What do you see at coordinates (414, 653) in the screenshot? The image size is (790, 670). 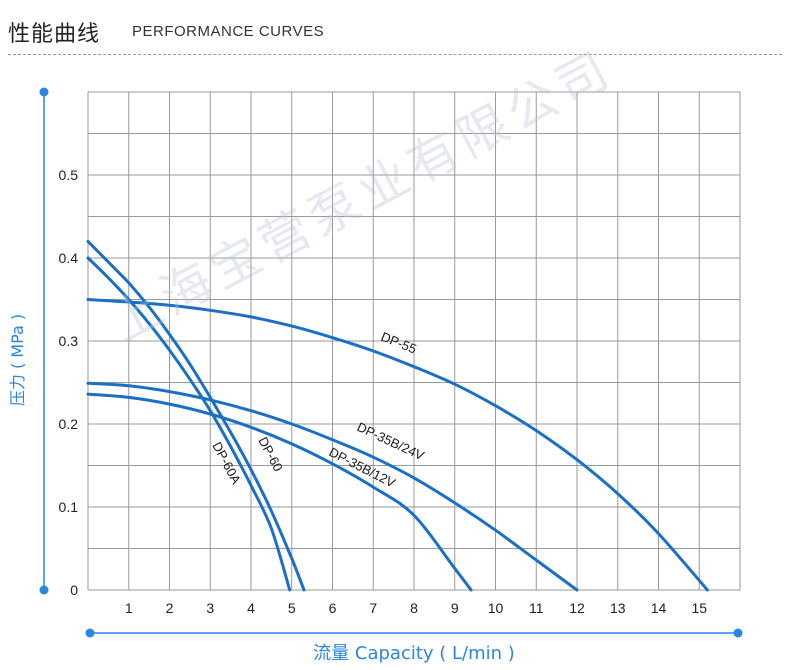 I see `x-axis-title: 流量 Capacity ( L/min )` at bounding box center [414, 653].